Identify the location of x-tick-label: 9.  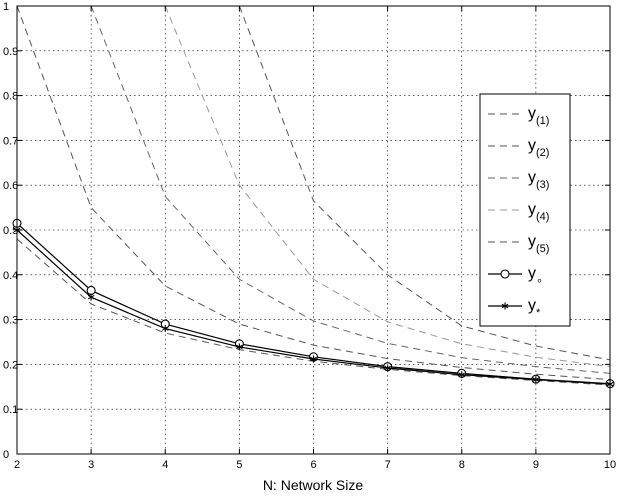
(536, 465).